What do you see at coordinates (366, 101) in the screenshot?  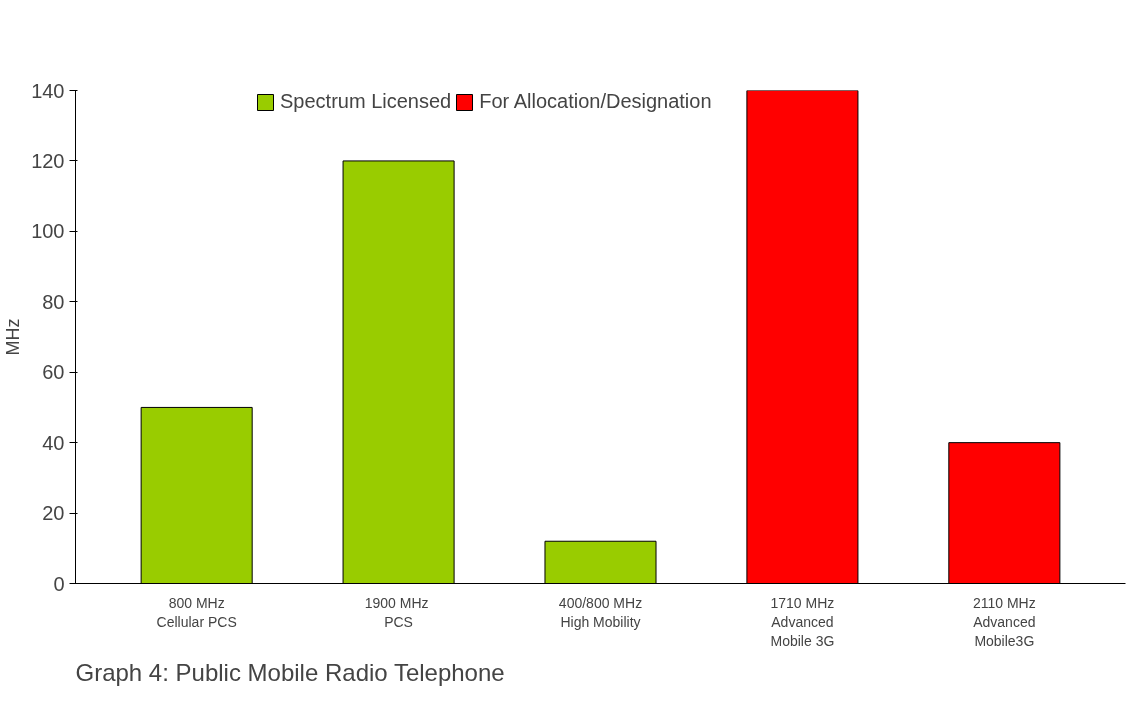 I see `legend-label: Spectrum Licensed` at bounding box center [366, 101].